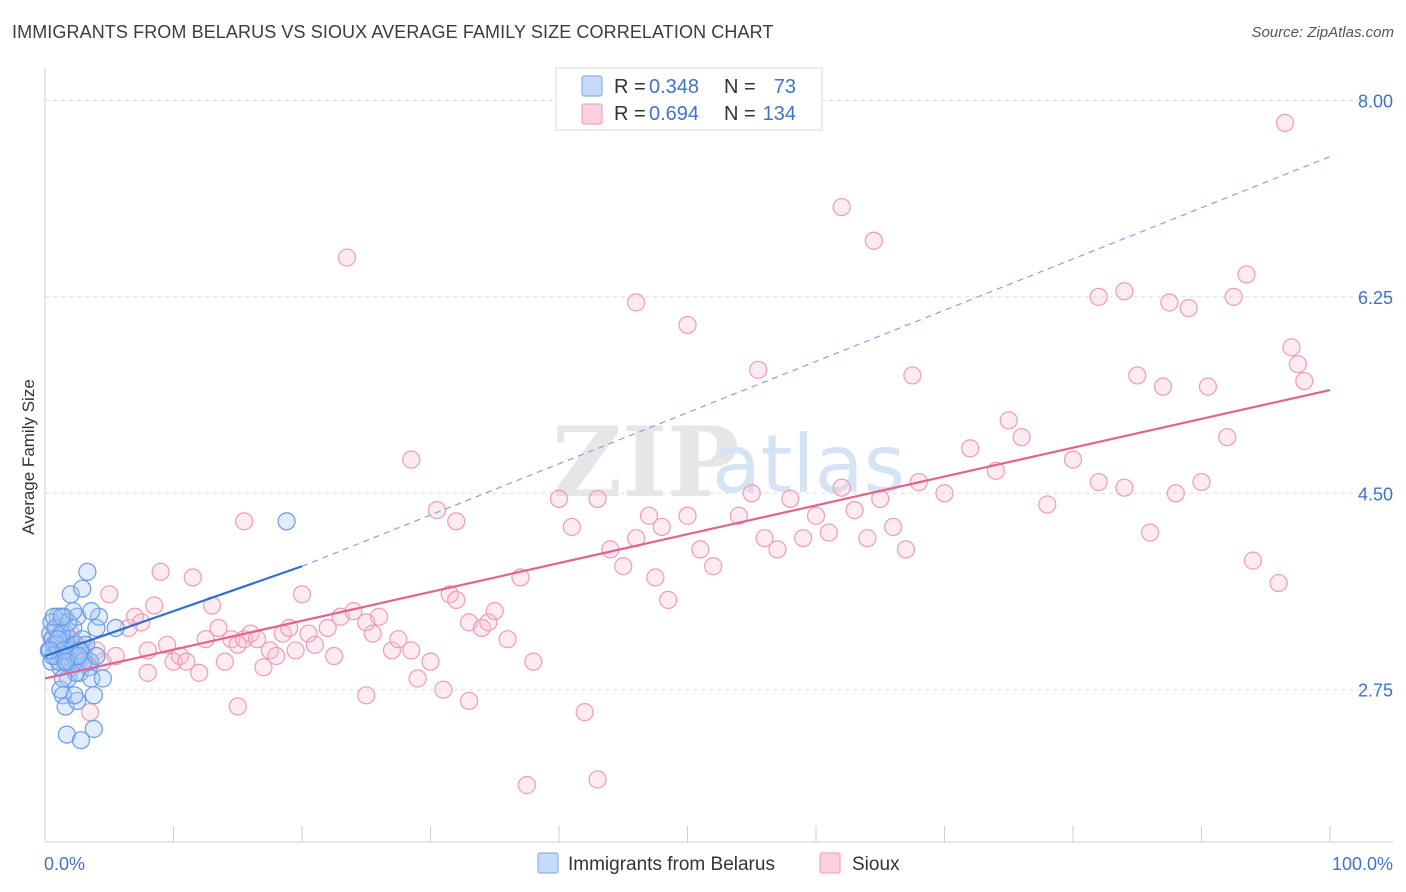  Describe the element at coordinates (876, 864) in the screenshot. I see `bottom-legend-label-sioux: Sioux` at that location.